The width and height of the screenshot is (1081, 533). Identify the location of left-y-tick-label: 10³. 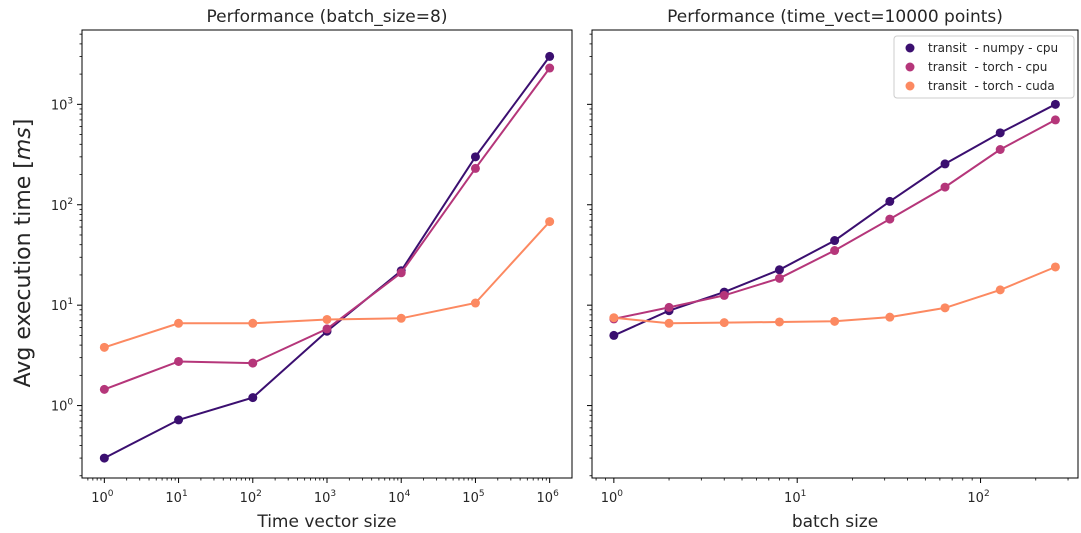
(62, 104).